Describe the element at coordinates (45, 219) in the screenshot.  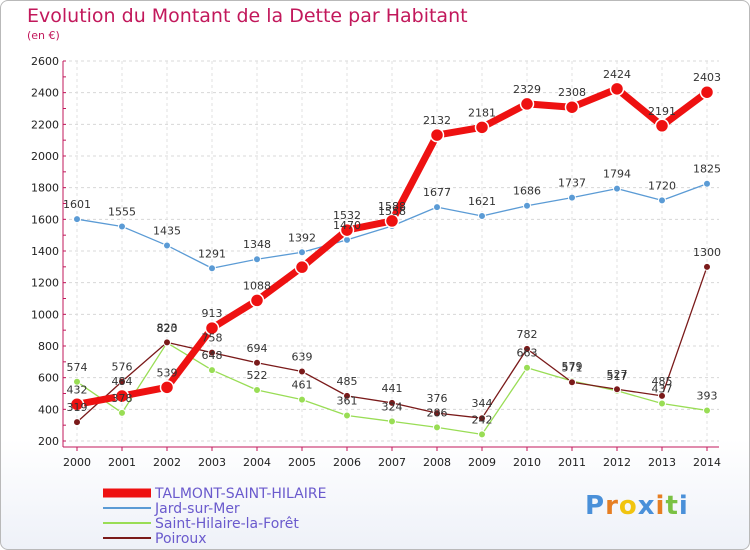
I see `y-tick-label: 1600` at that location.